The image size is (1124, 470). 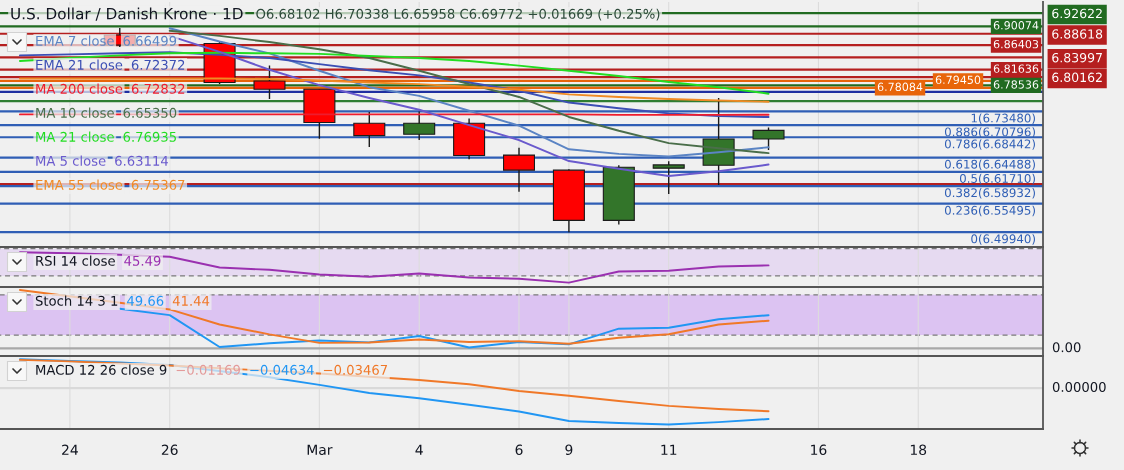 What do you see at coordinates (819, 450) in the screenshot?
I see `x-tick-label: 16` at bounding box center [819, 450].